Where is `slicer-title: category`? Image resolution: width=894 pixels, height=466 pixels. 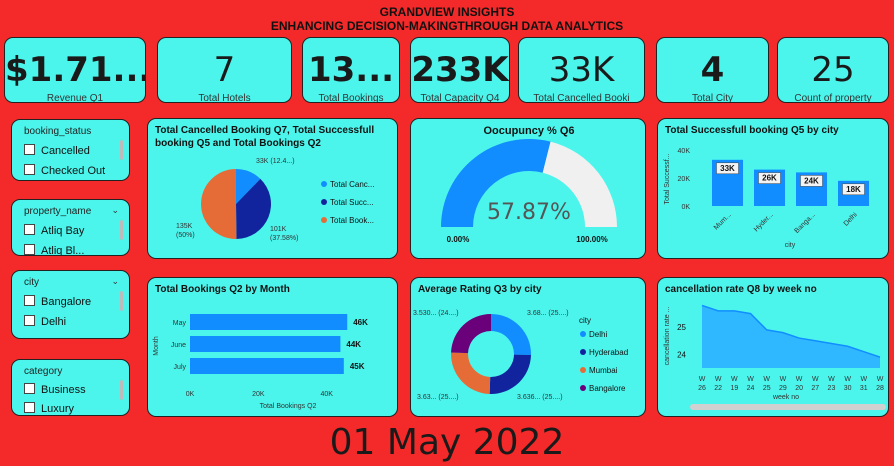 slicer-title: category is located at coordinates (43, 371).